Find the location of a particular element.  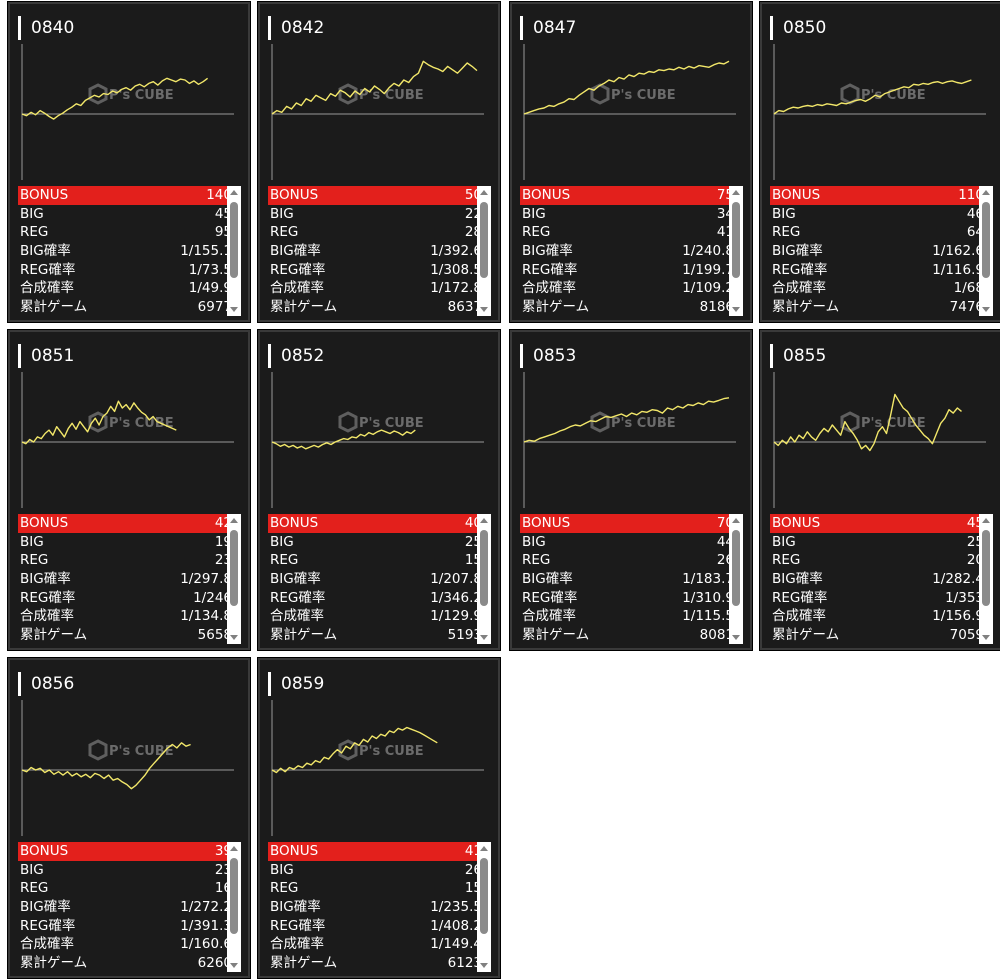

stat-row-combined-rate: 合成確率 1/49.9 is located at coordinates (127, 288).